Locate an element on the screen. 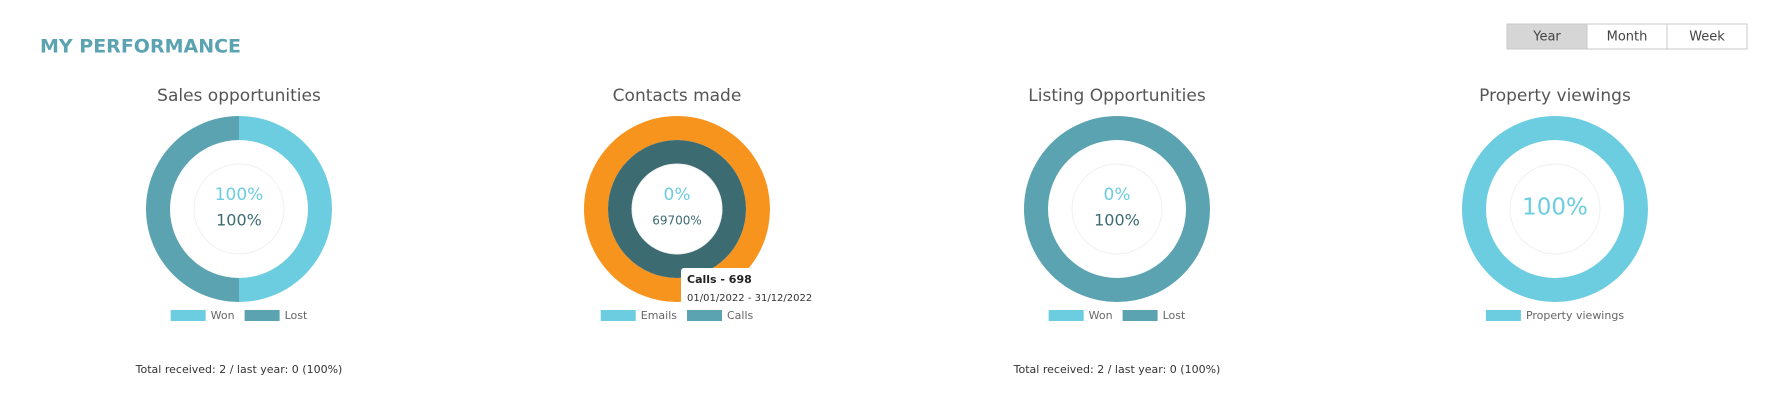 This screenshot has width=1785, height=406. chart-title: Property viewings is located at coordinates (1555, 96).